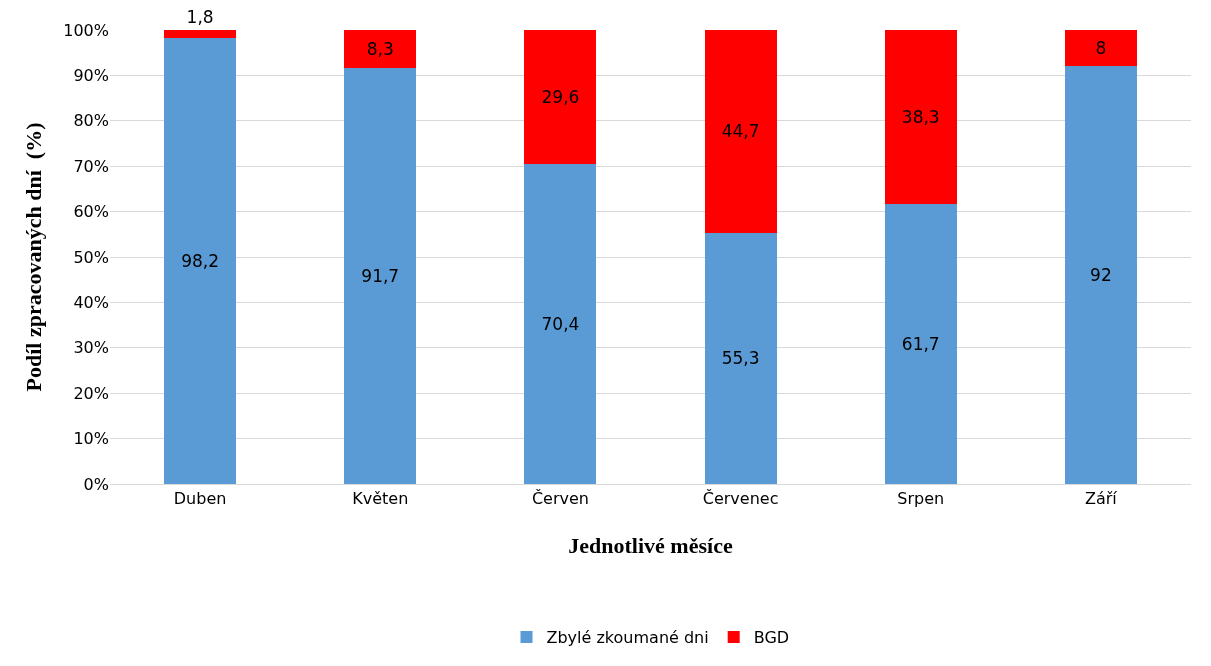  Describe the element at coordinates (91, 348) in the screenshot. I see `y-tick-label: 30%` at that location.